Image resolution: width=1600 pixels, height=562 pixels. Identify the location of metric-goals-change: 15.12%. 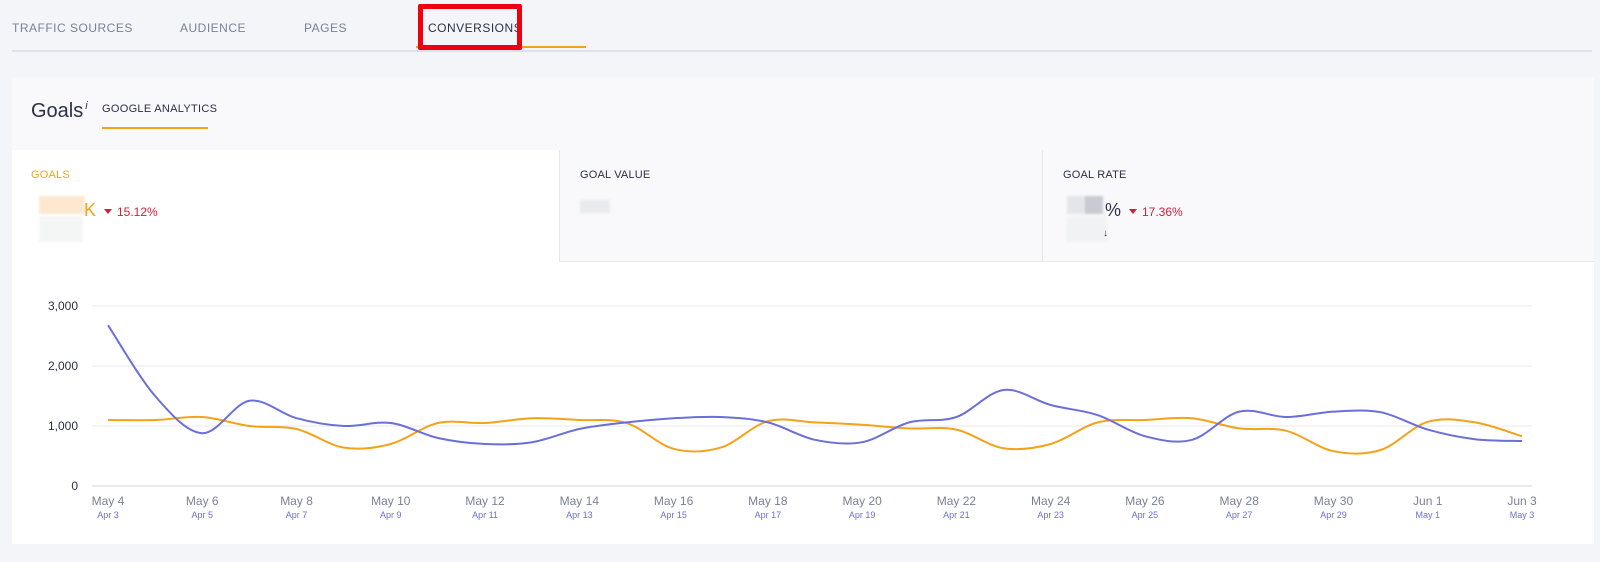
(131, 212).